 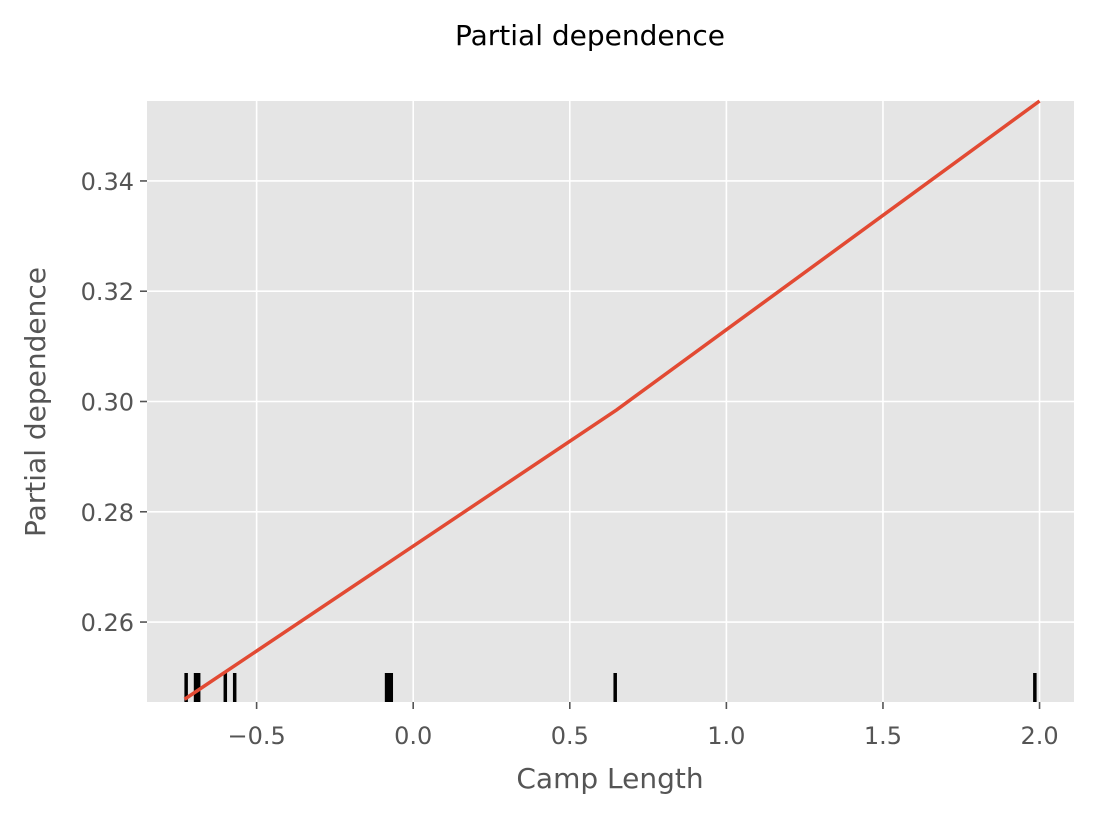 What do you see at coordinates (107, 623) in the screenshot?
I see `y-tick-label: 0.26` at bounding box center [107, 623].